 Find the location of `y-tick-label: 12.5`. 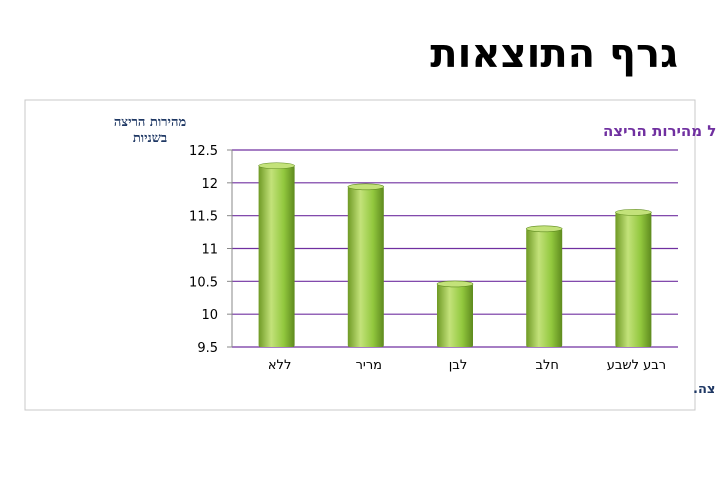

y-tick-label: 12.5 is located at coordinates (203, 151).